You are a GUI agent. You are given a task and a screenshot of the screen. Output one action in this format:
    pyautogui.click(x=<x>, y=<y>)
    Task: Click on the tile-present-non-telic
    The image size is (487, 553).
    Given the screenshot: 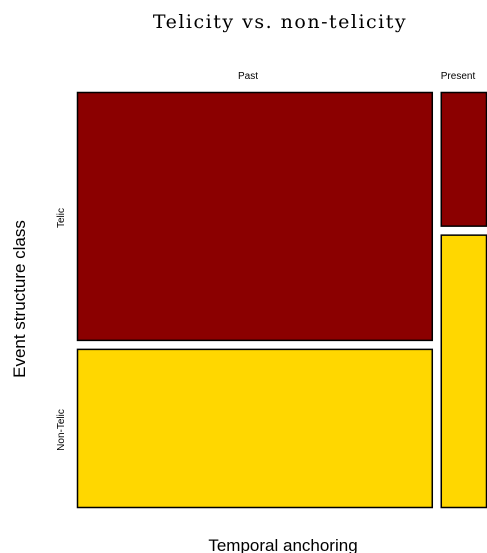 What is the action you would take?
    pyautogui.click(x=463, y=371)
    